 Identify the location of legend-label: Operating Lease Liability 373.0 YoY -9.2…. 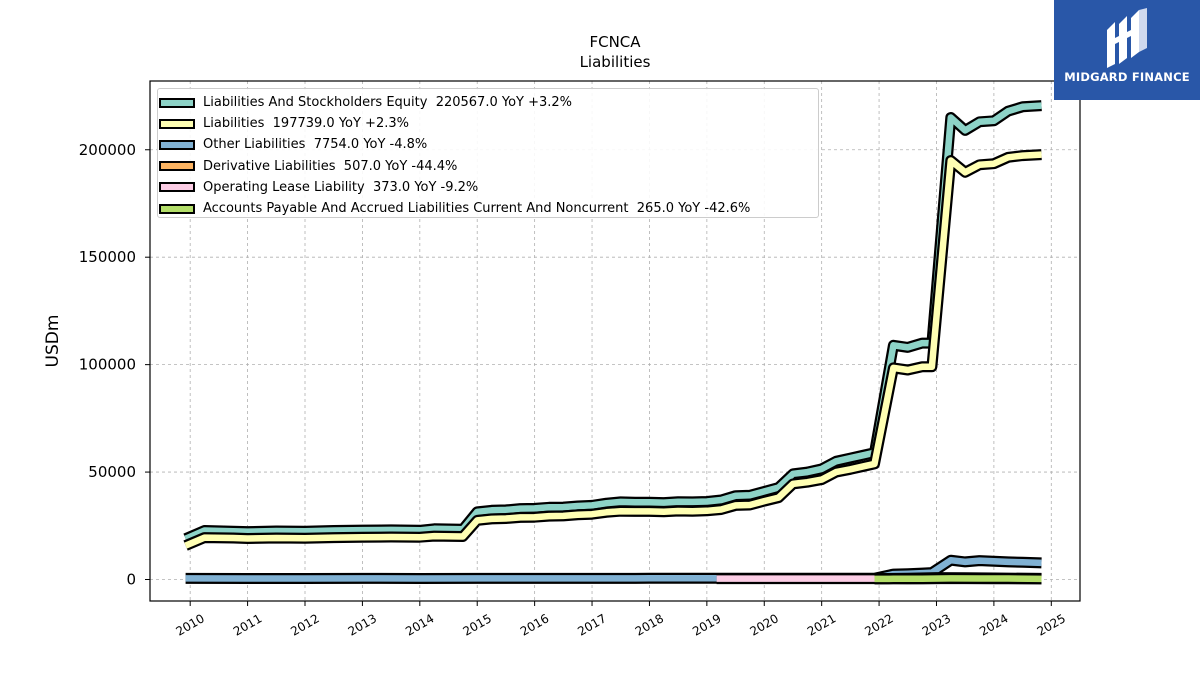
(341, 187).